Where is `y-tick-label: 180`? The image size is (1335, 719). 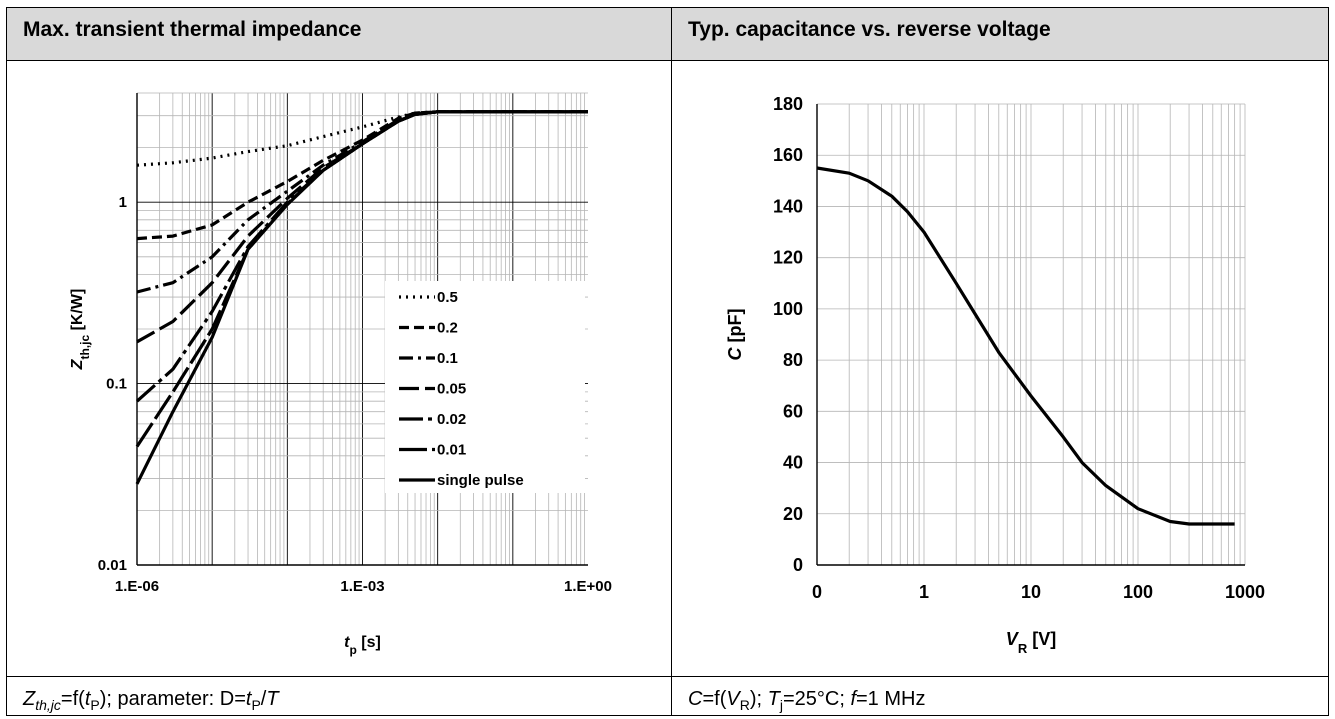 y-tick-label: 180 is located at coordinates (788, 104).